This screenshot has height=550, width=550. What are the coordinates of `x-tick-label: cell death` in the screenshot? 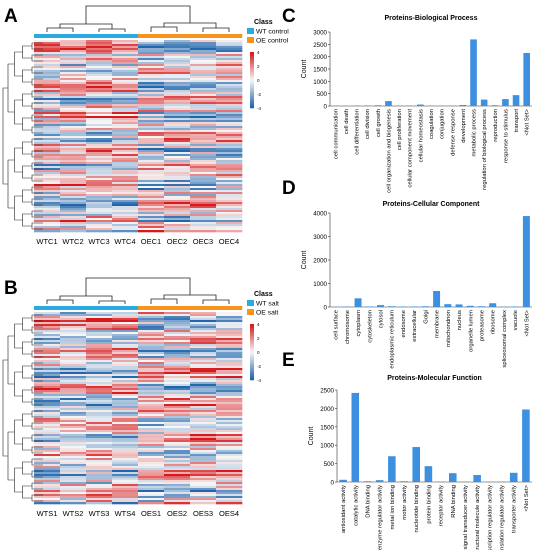 It's located at (347, 121).